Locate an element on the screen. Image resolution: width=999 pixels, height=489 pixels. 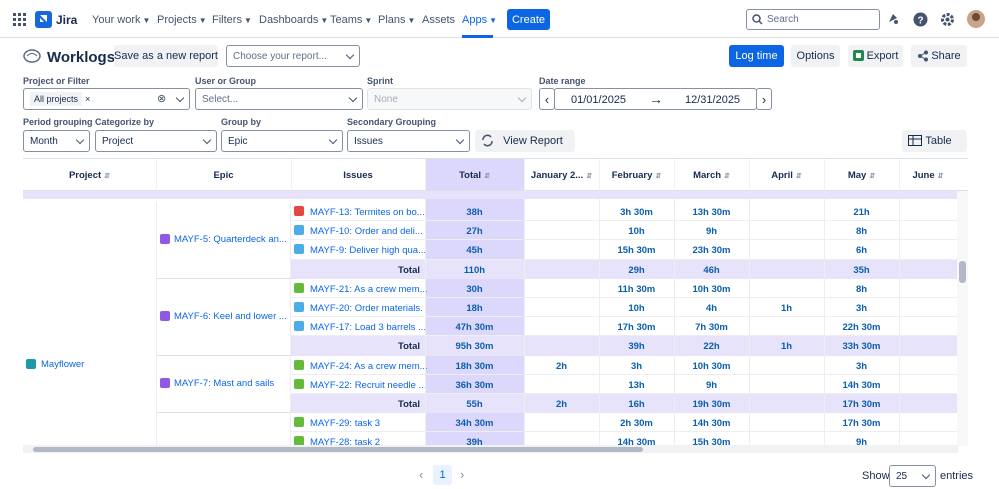
column-header: Epic is located at coordinates (223, 175).